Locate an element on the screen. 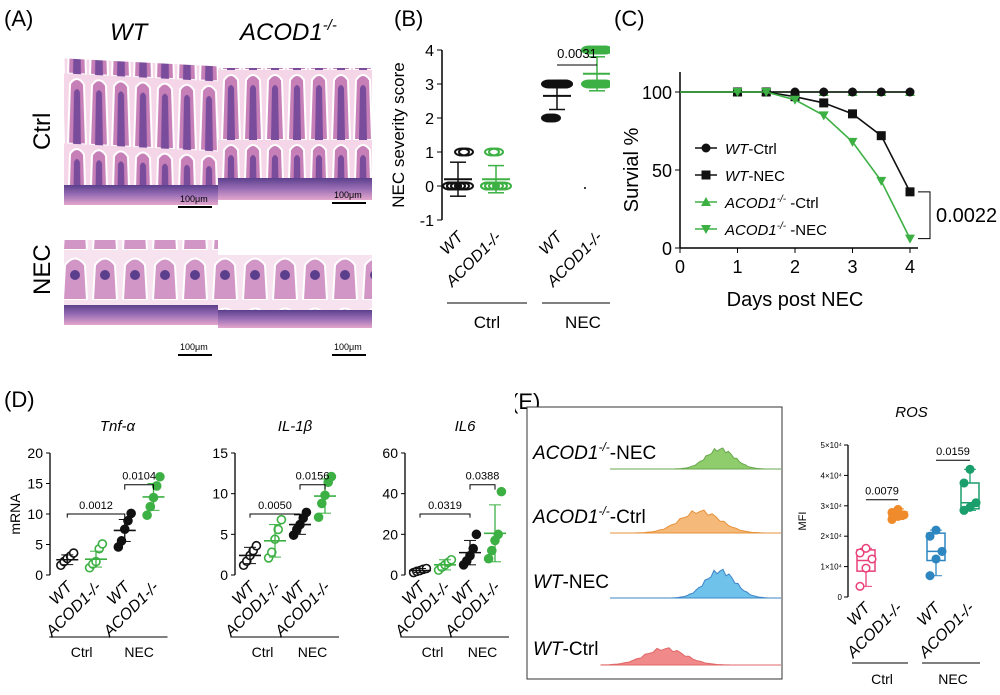 The width and height of the screenshot is (1000, 695). chart-title: IL6 is located at coordinates (466, 426).